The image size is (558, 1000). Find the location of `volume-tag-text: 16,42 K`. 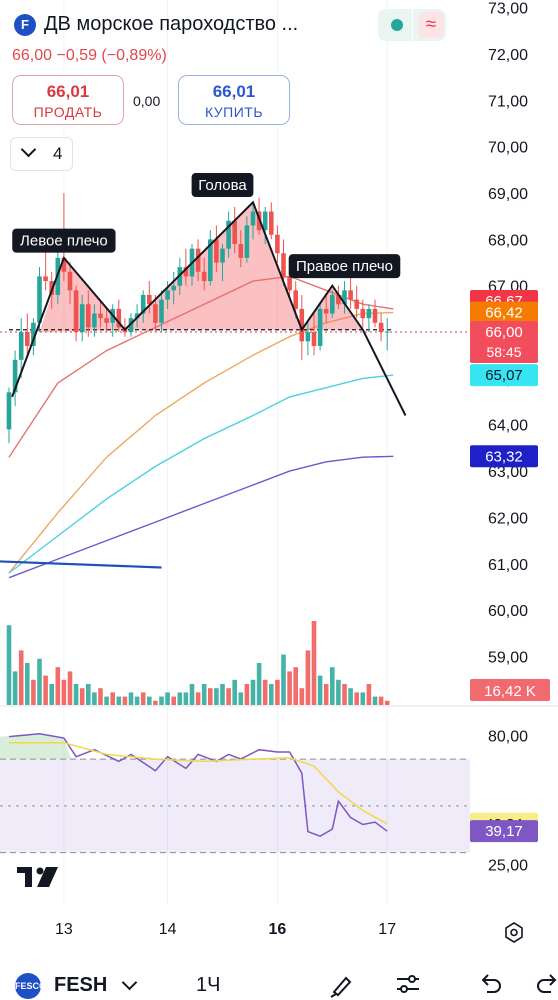

volume-tag-text: 16,42 K is located at coordinates (510, 691).